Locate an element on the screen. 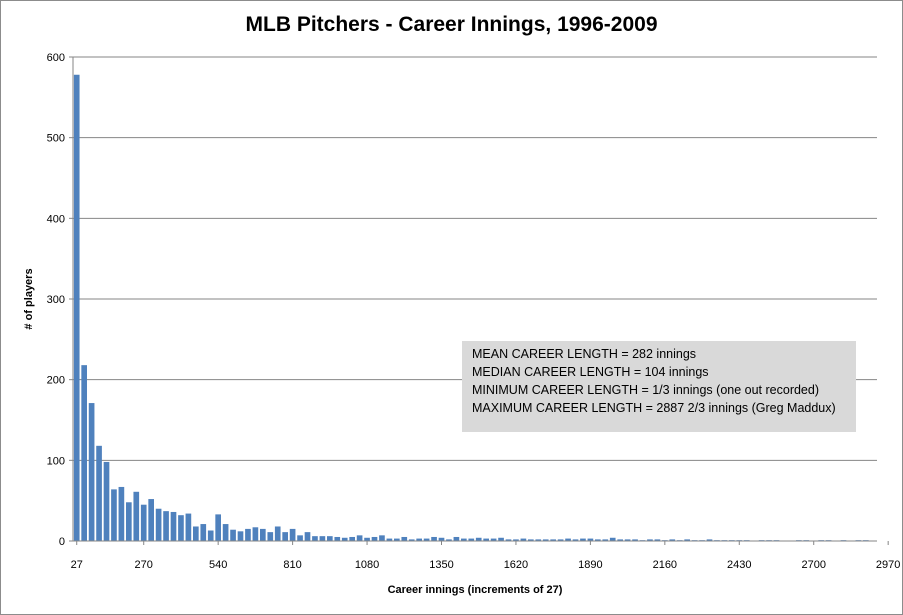 The image size is (903, 615). y-tick-label: 400 is located at coordinates (56, 219).